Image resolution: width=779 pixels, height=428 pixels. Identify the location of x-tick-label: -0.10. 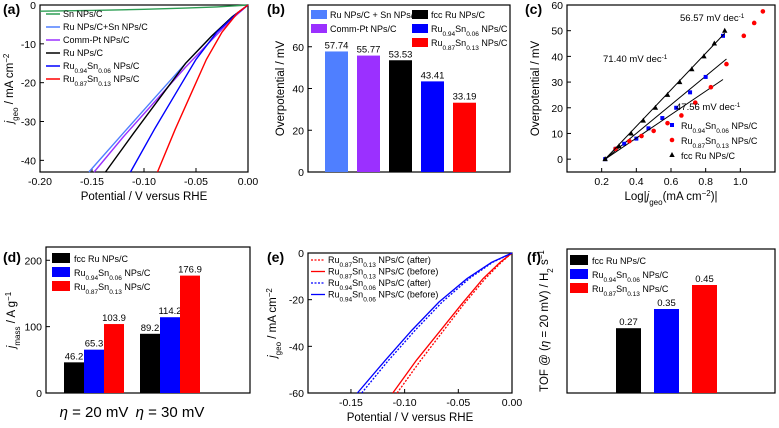
(144, 182).